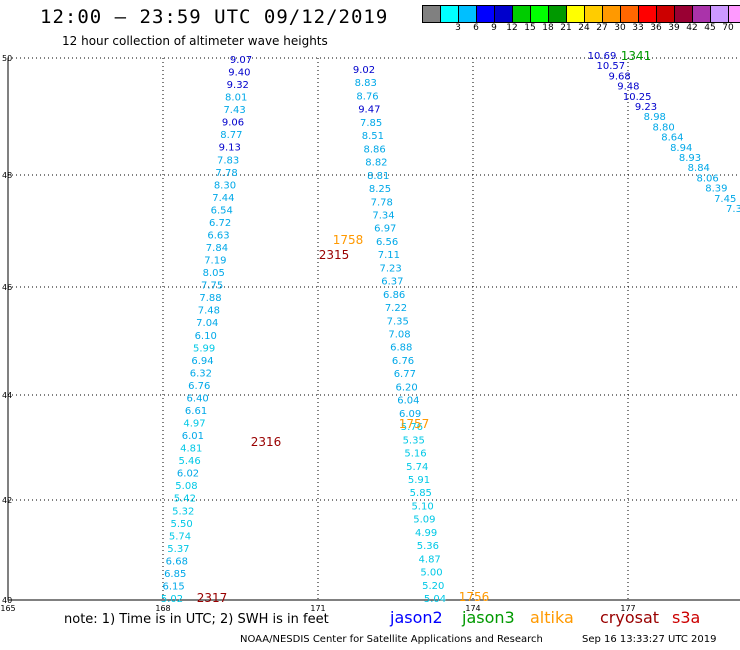 Image resolution: width=740 pixels, height=650 pixels. I want to click on track3-wave-height: 8.64, so click(672, 138).